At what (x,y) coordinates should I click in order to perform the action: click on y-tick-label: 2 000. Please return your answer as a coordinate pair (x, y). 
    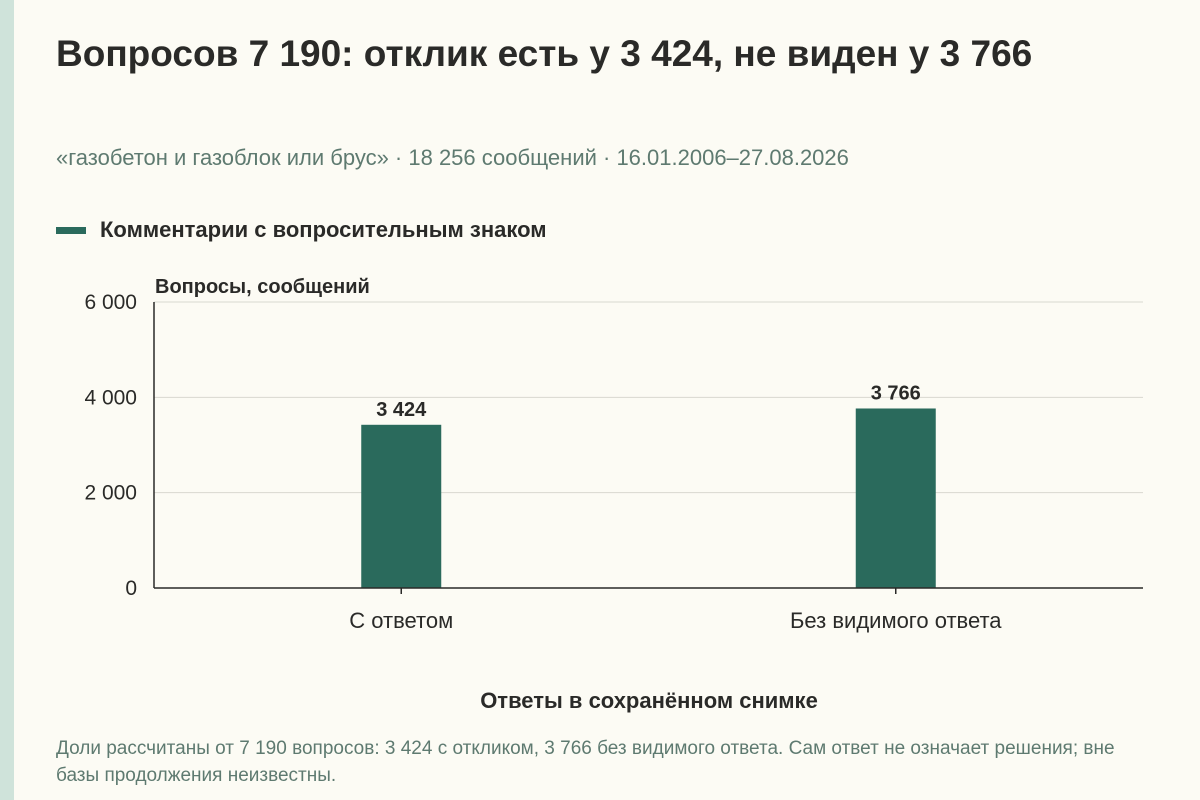
    Looking at the image, I should click on (110, 493).